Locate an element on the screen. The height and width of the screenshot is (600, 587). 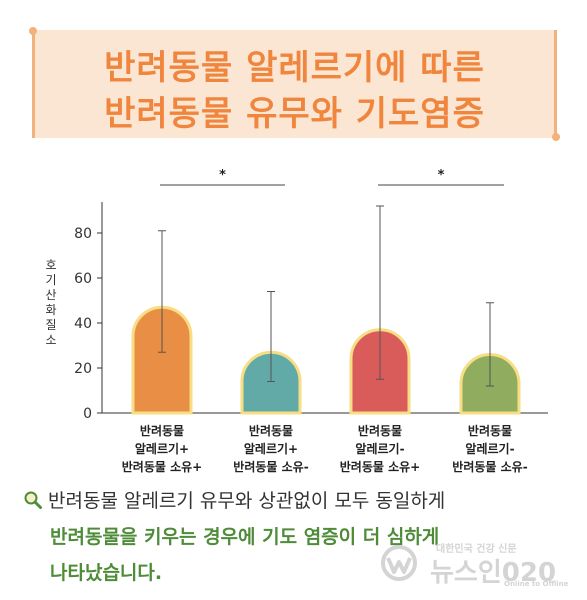
magnifier-icon is located at coordinates (33, 500).